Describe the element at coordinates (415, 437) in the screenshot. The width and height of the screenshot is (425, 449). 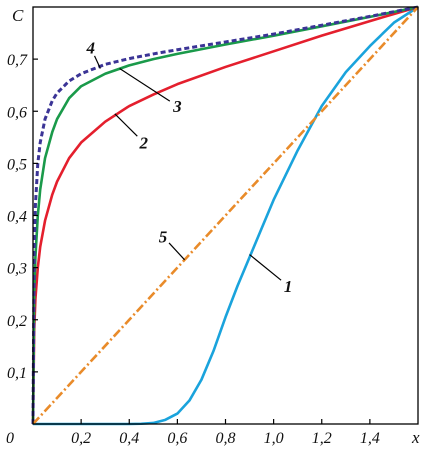
I see `x-axis-title: x` at that location.